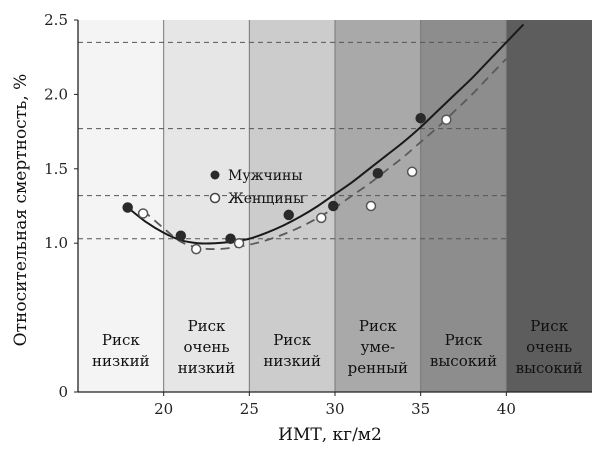 This screenshot has height=450, width=599. Describe the element at coordinates (266, 199) in the screenshot. I see `legend-label-women: Женщины` at that location.